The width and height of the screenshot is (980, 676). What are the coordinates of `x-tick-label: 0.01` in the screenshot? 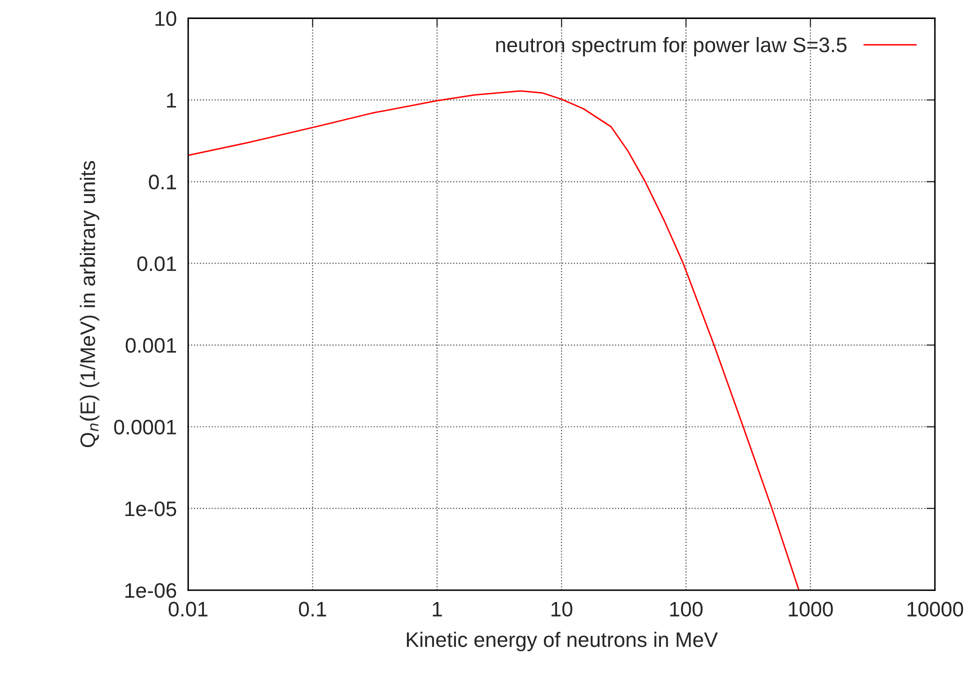 It's located at (188, 609).